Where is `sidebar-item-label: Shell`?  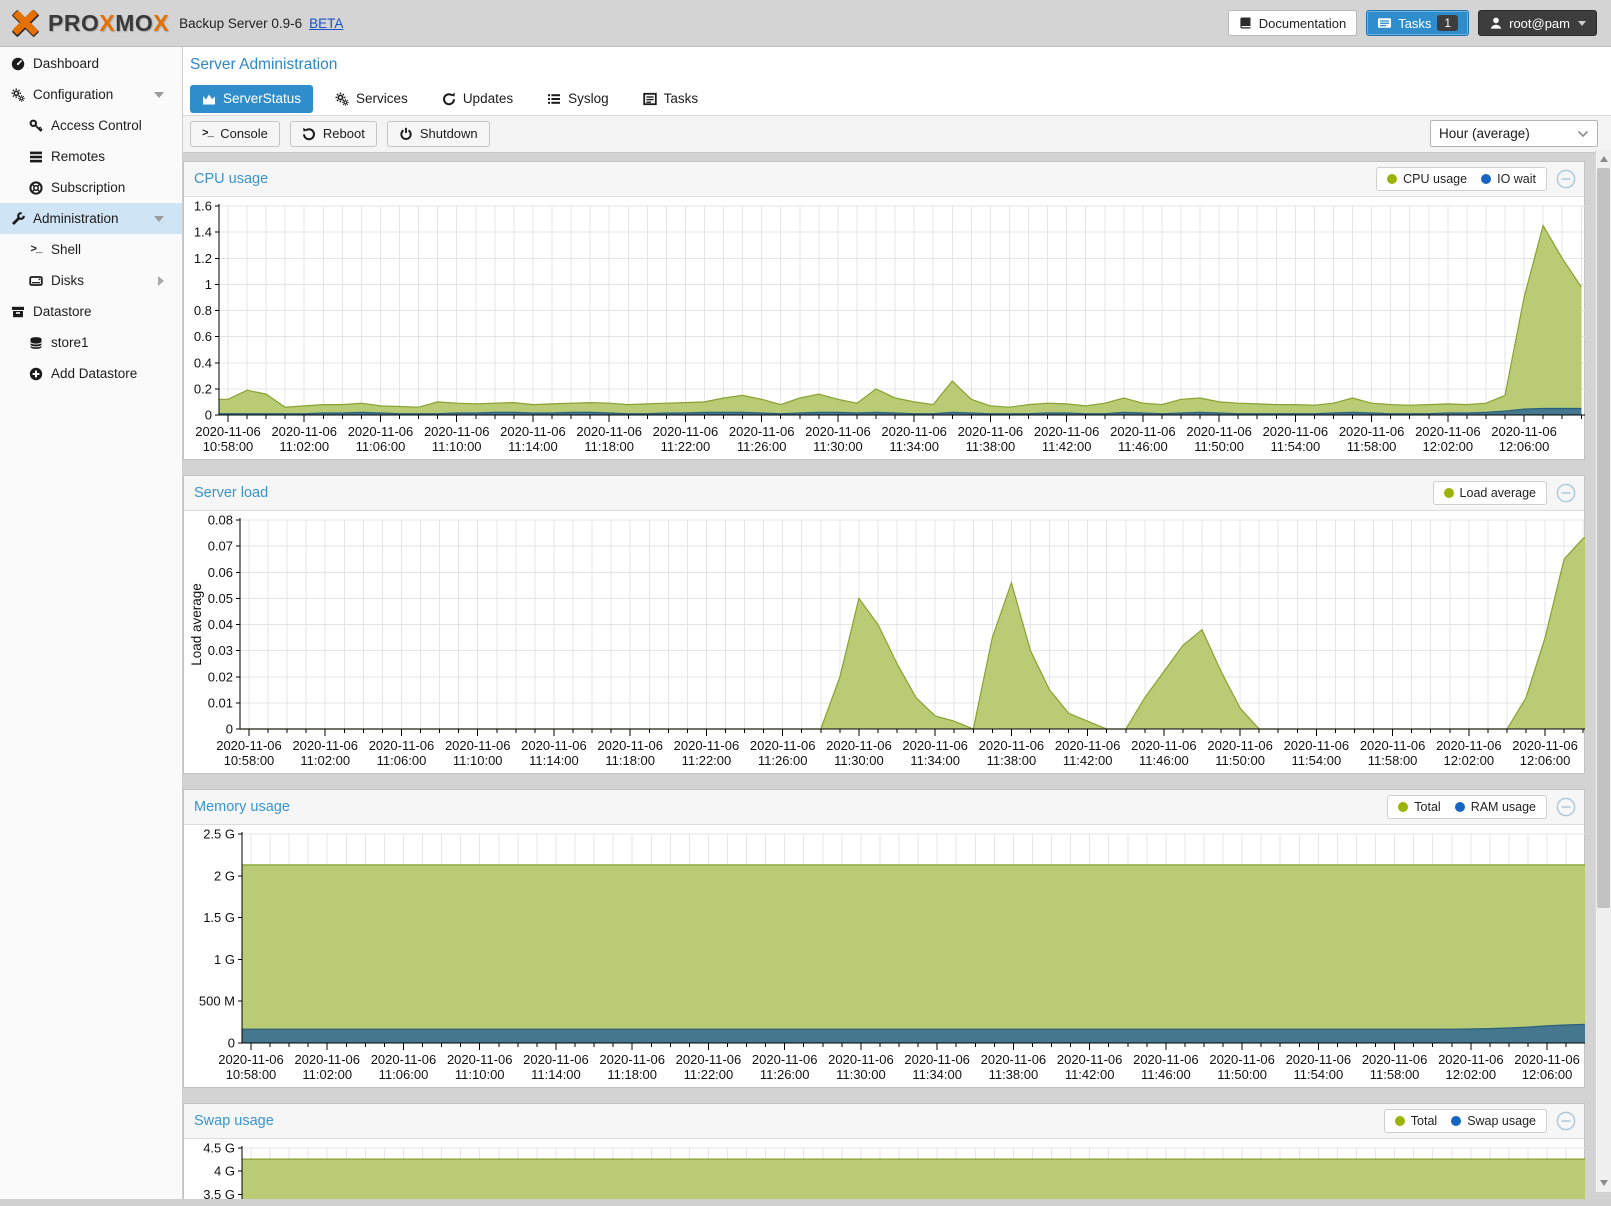
sidebar-item-label: Shell is located at coordinates (66, 249).